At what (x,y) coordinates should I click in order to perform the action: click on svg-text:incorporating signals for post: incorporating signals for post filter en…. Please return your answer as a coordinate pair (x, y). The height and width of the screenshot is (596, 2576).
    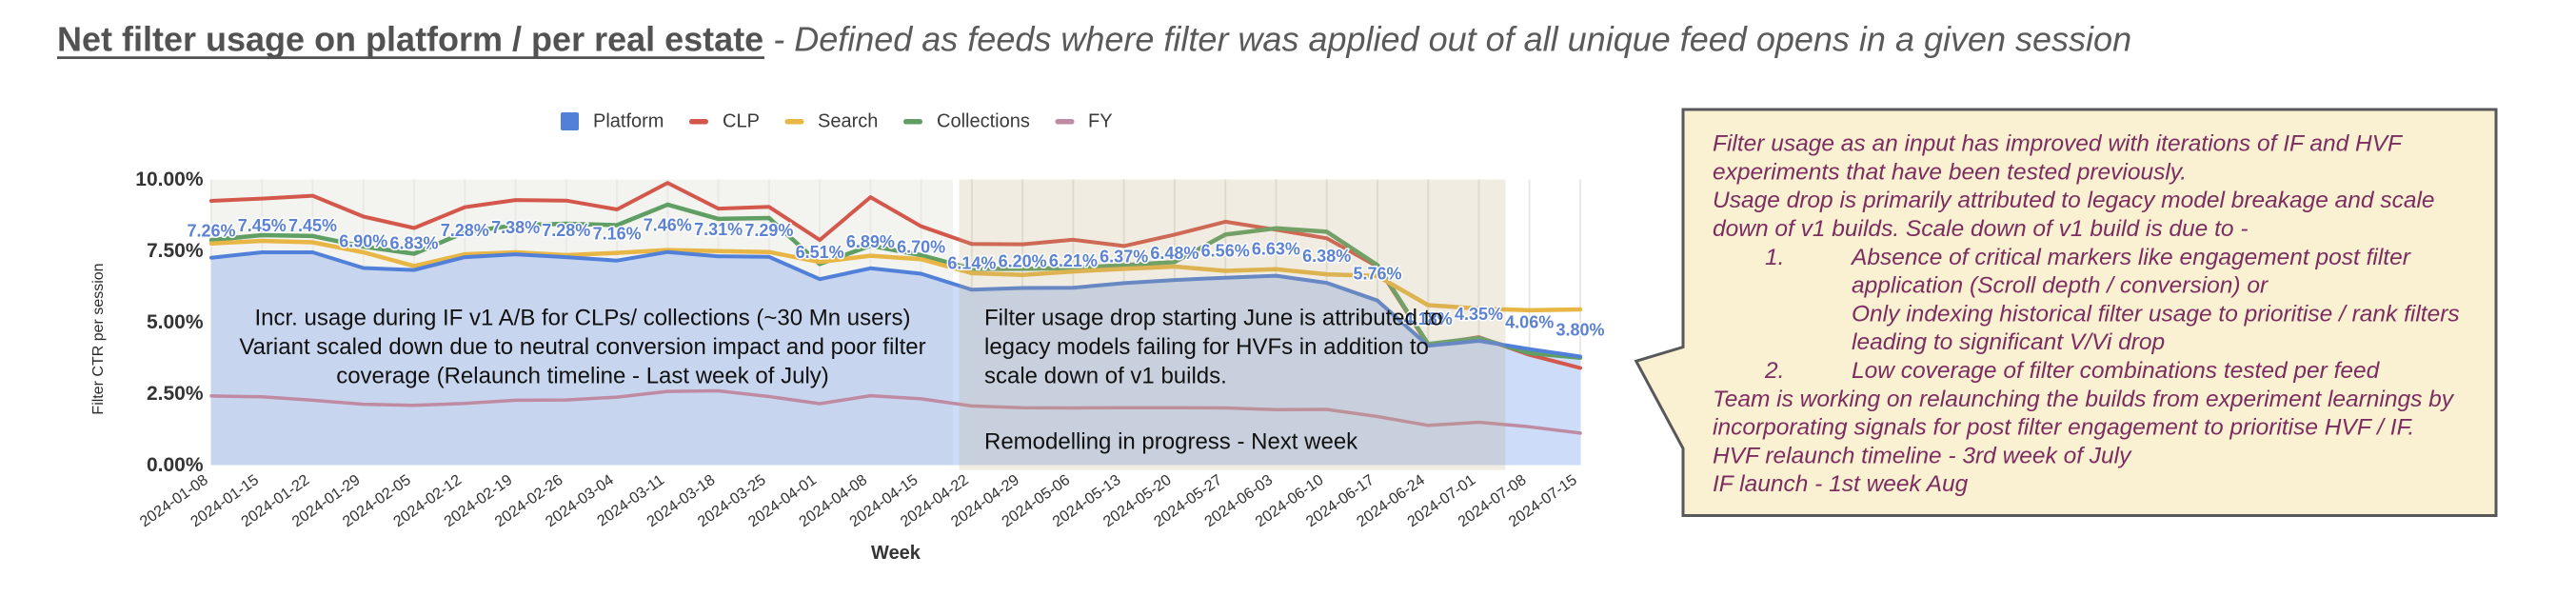
    Looking at the image, I should click on (2063, 428).